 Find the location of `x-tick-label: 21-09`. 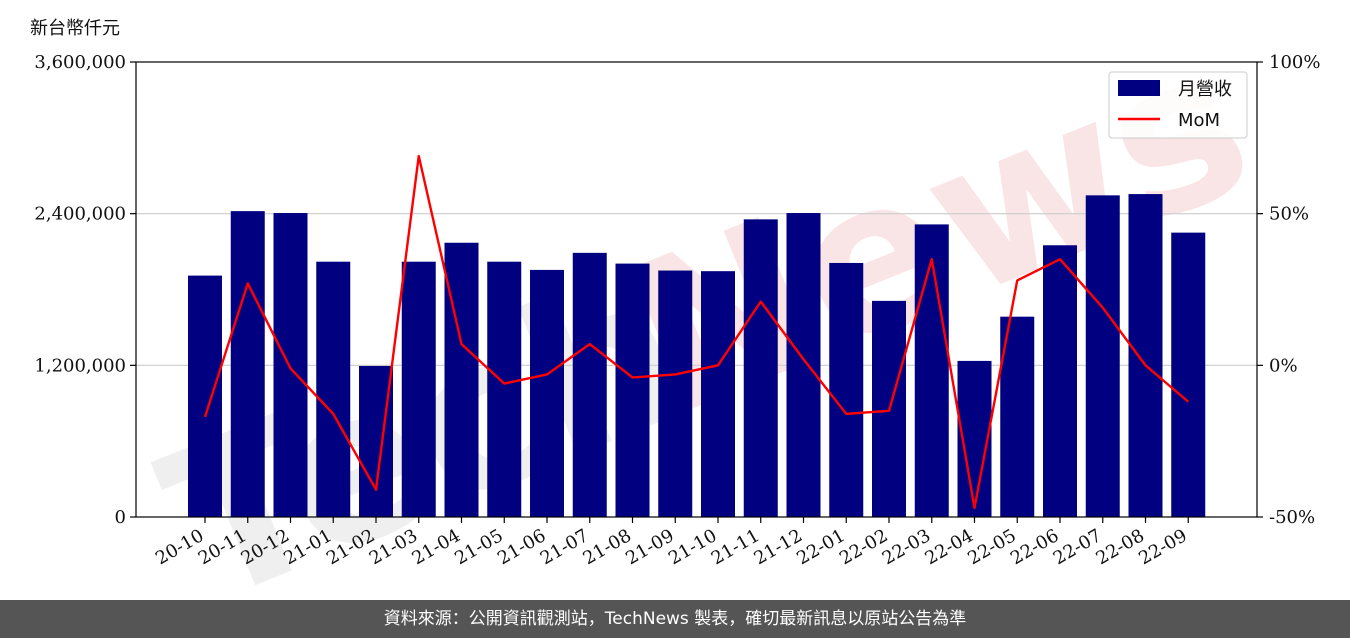

x-tick-label: 21-09 is located at coordinates (649, 547).